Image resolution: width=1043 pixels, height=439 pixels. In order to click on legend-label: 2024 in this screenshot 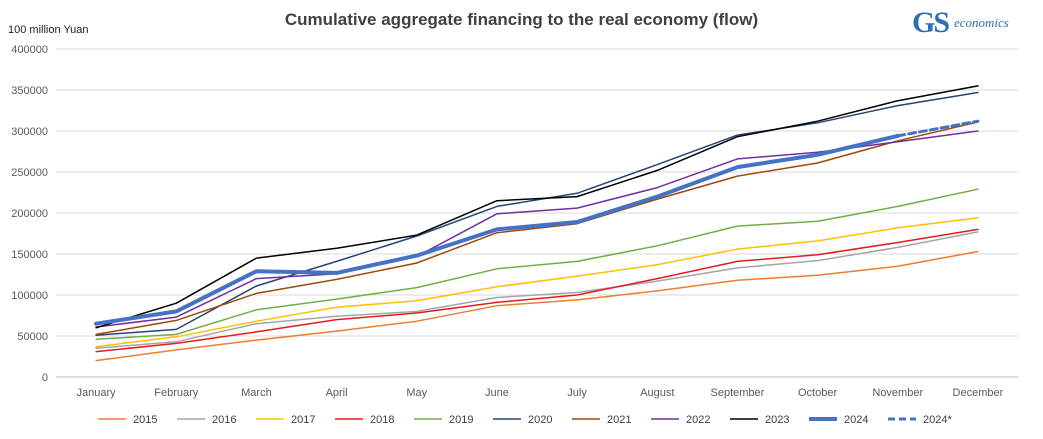, I will do `click(856, 420)`.